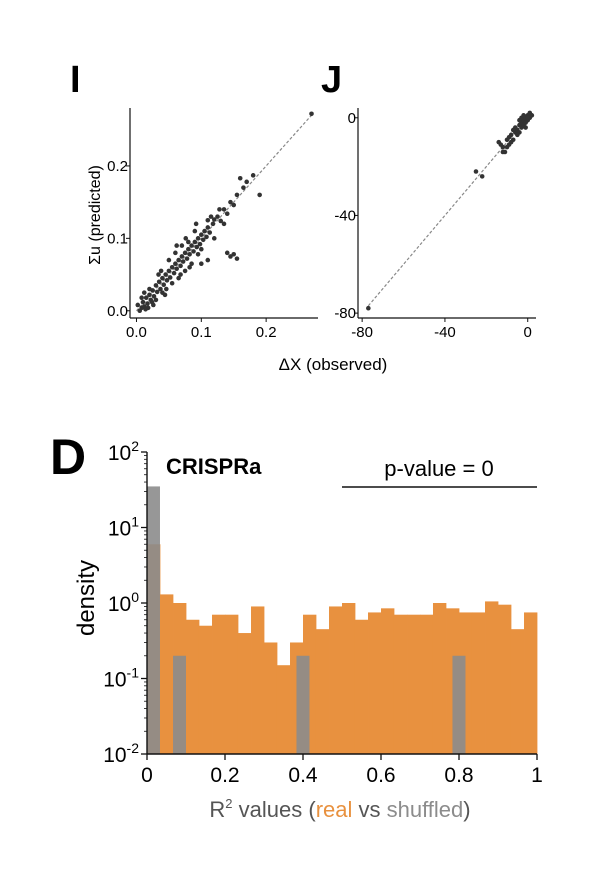  Describe the element at coordinates (303, 775) in the screenshot. I see `x-tick-label: 0.4` at that location.